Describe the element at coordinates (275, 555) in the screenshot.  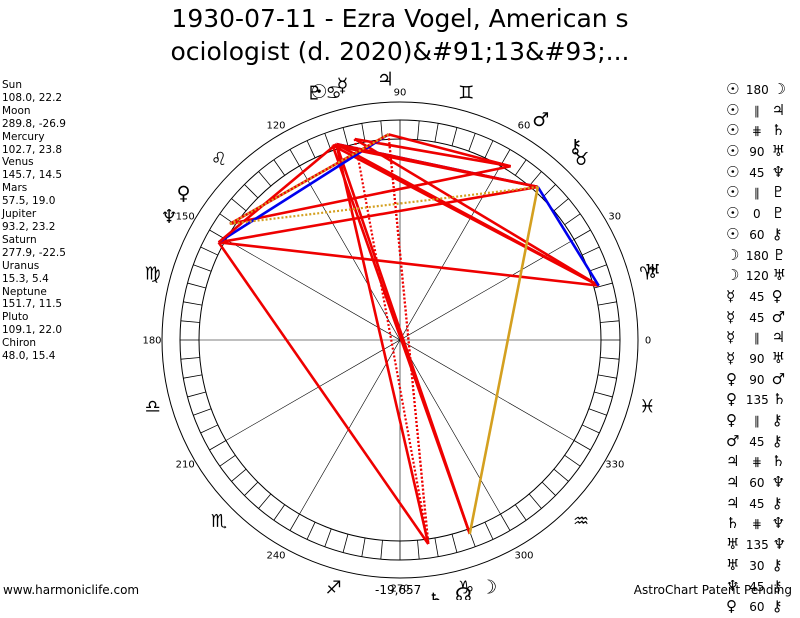
I see `degree-label: 240` at that location.